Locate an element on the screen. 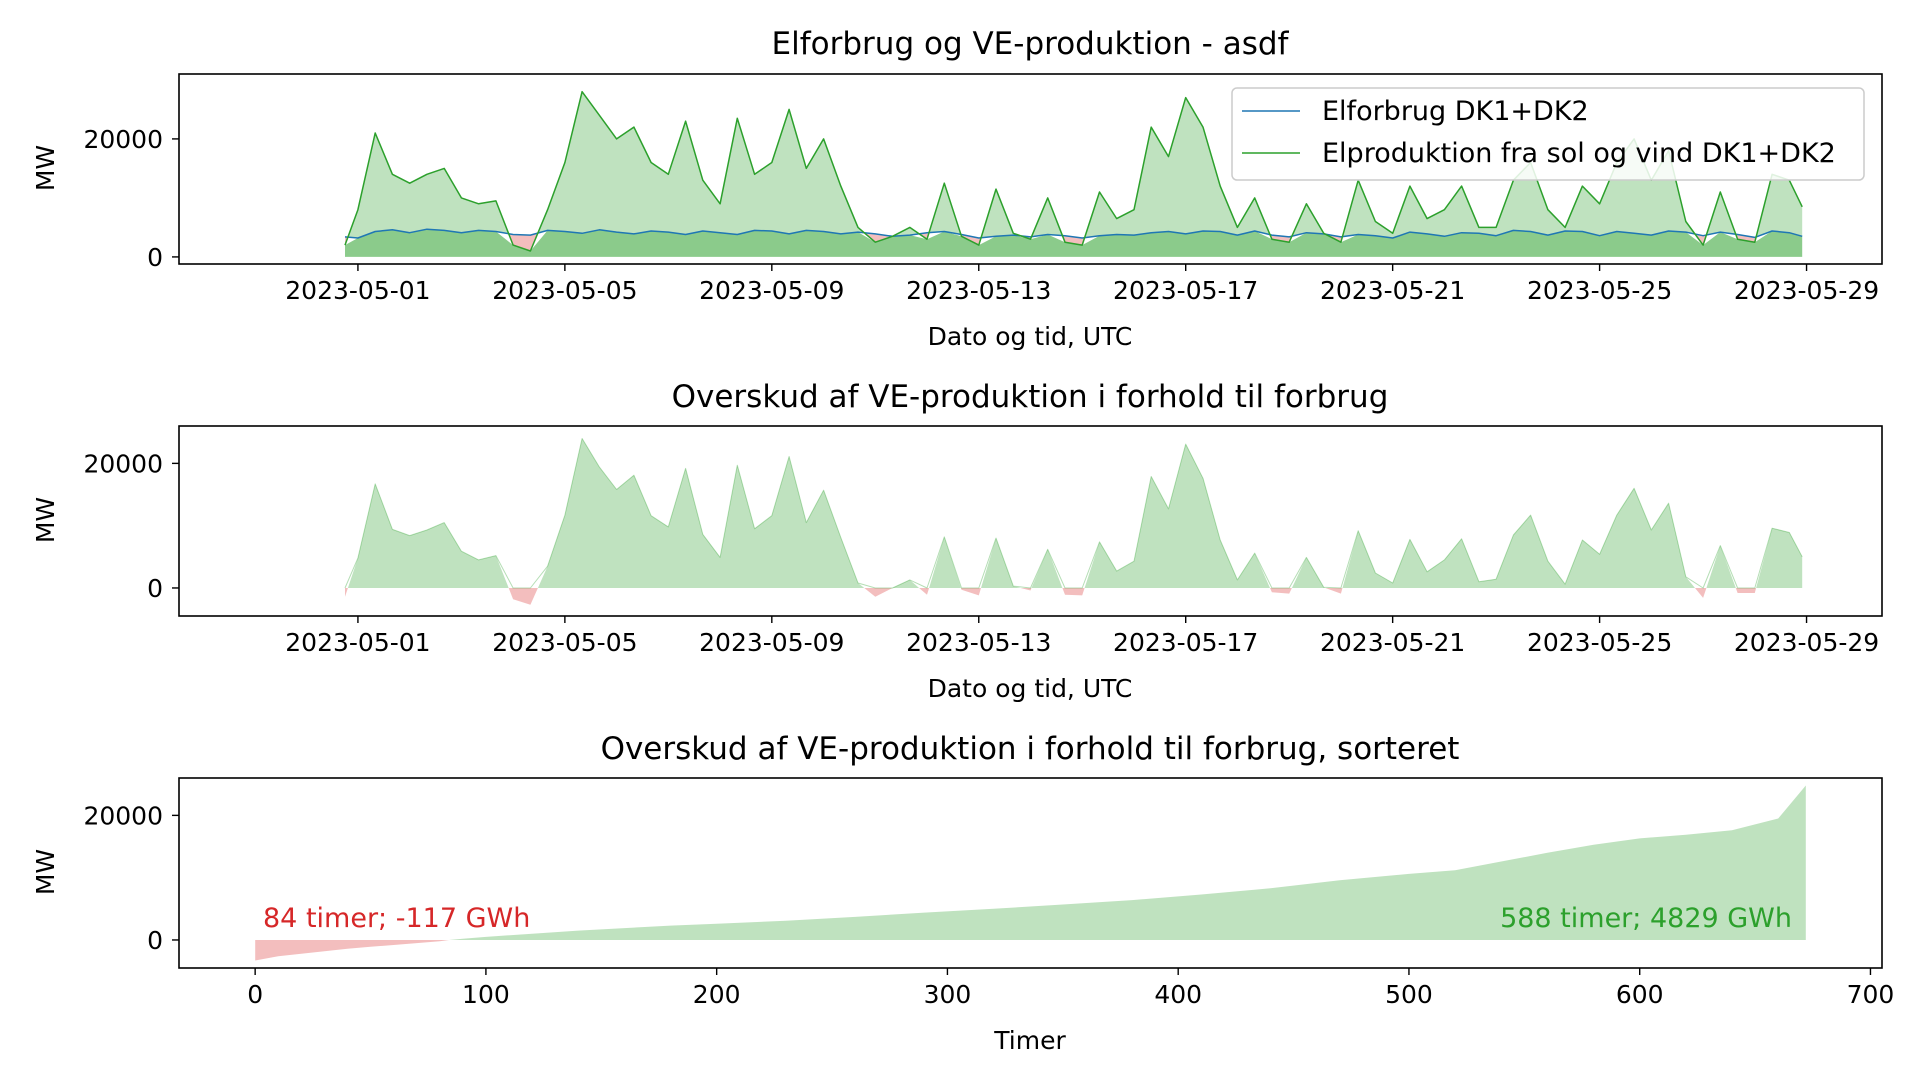 This screenshot has width=1920, height=1080. x-tick-label: 300 is located at coordinates (948, 994).